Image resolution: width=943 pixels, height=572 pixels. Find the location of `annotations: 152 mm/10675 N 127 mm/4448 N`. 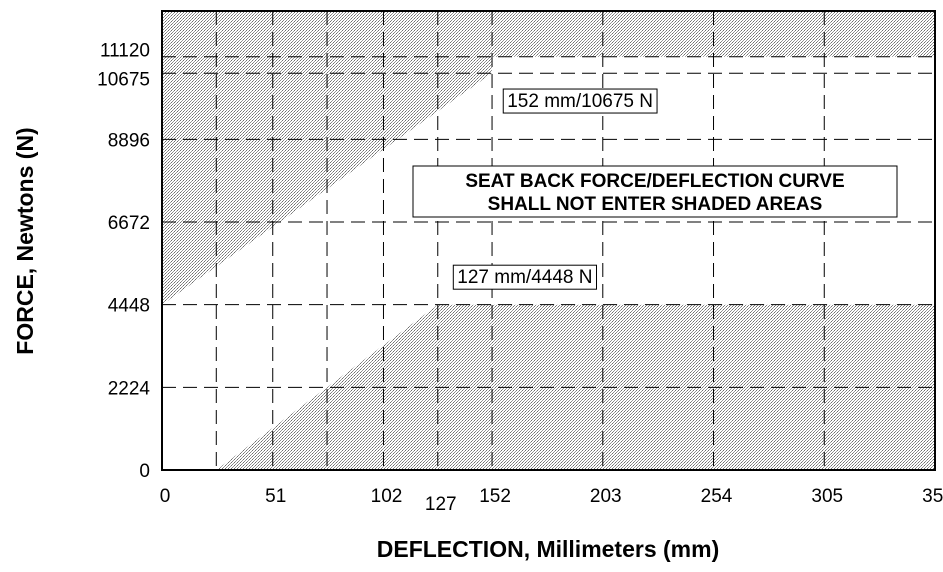

annotations: 152 mm/10675 N 127 mm/4448 N is located at coordinates (555, 189).